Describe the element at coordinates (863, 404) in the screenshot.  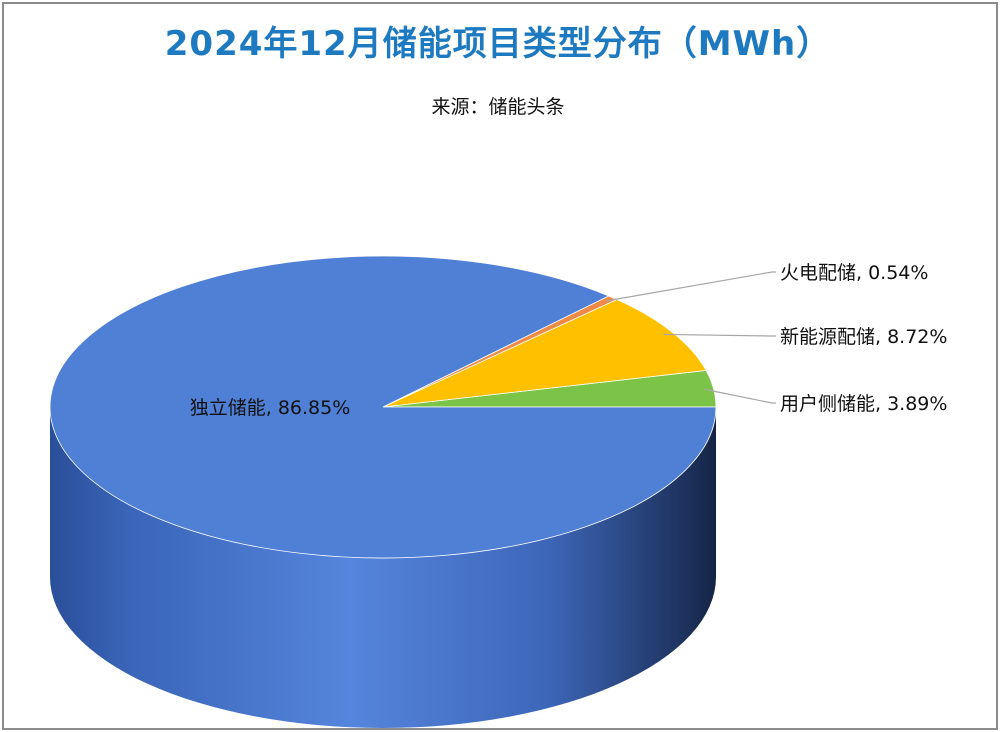
I see `slice-label-4: 用户侧储能, 3.89%` at that location.